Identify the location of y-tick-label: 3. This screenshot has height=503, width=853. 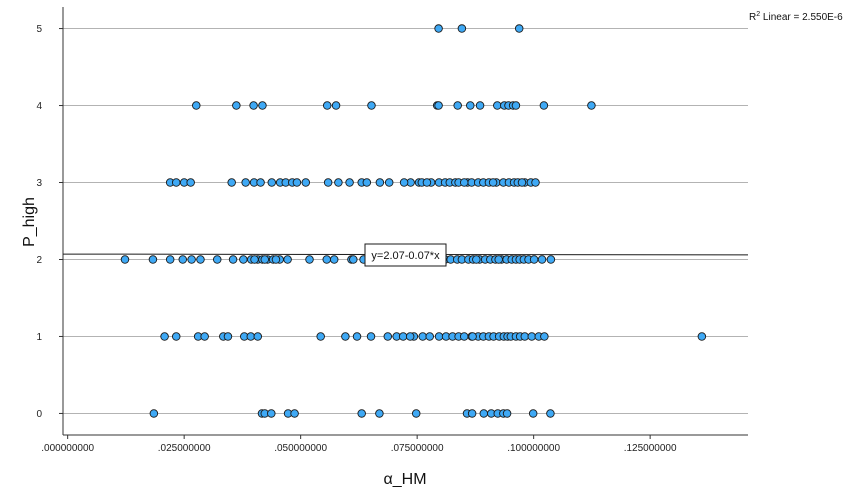
(39, 183).